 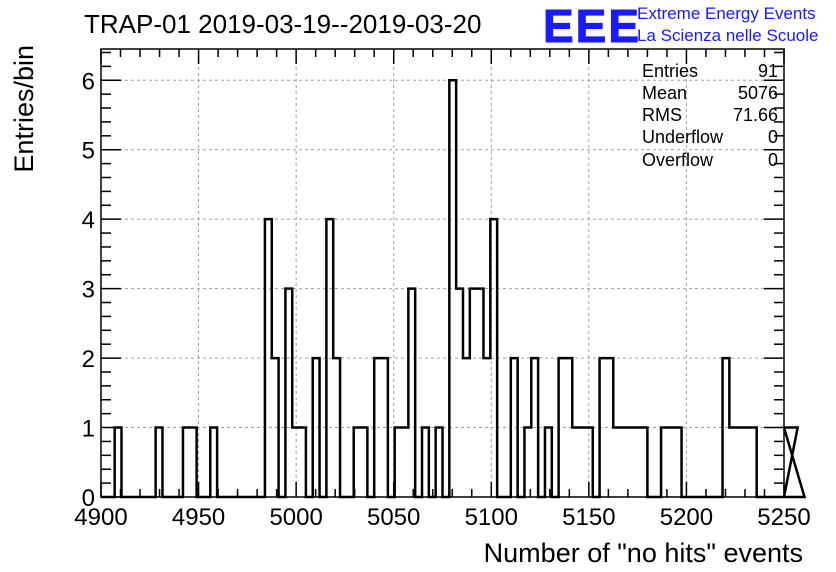 I want to click on stat-rms-label: RMS, so click(x=662, y=115).